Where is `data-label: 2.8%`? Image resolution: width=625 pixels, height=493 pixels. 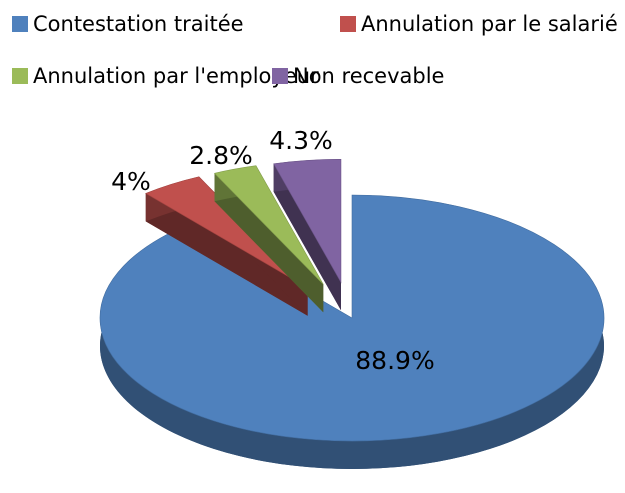 data-label: 2.8% is located at coordinates (221, 155).